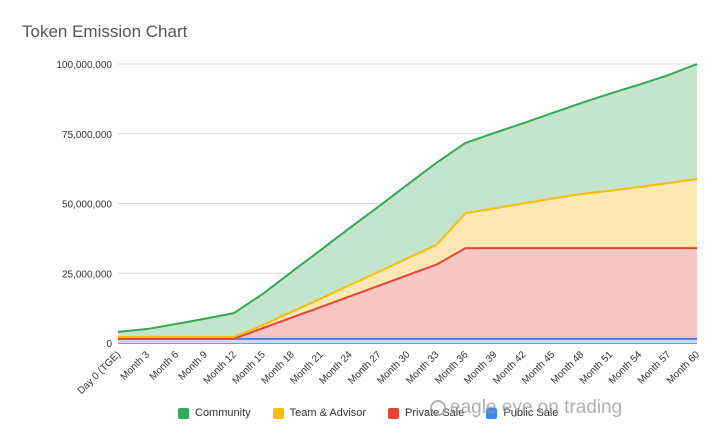 The width and height of the screenshot is (720, 436). What do you see at coordinates (84, 65) in the screenshot?
I see `y-tick-label: 100,000,000` at bounding box center [84, 65].